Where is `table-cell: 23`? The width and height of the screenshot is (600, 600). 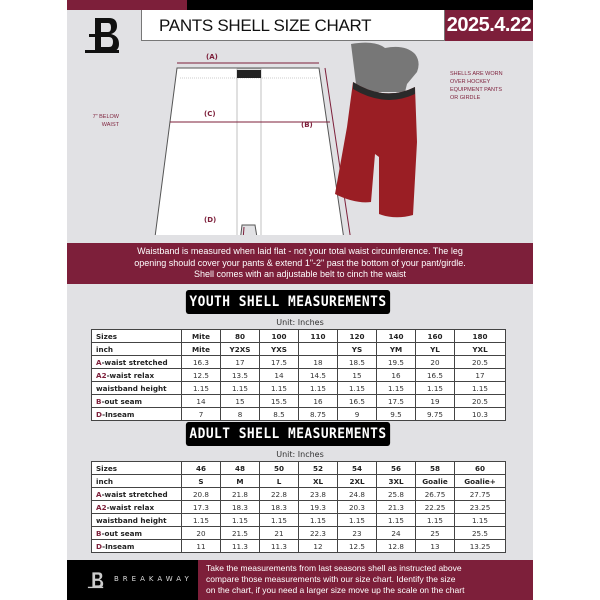
table-cell: 23 is located at coordinates (357, 533).